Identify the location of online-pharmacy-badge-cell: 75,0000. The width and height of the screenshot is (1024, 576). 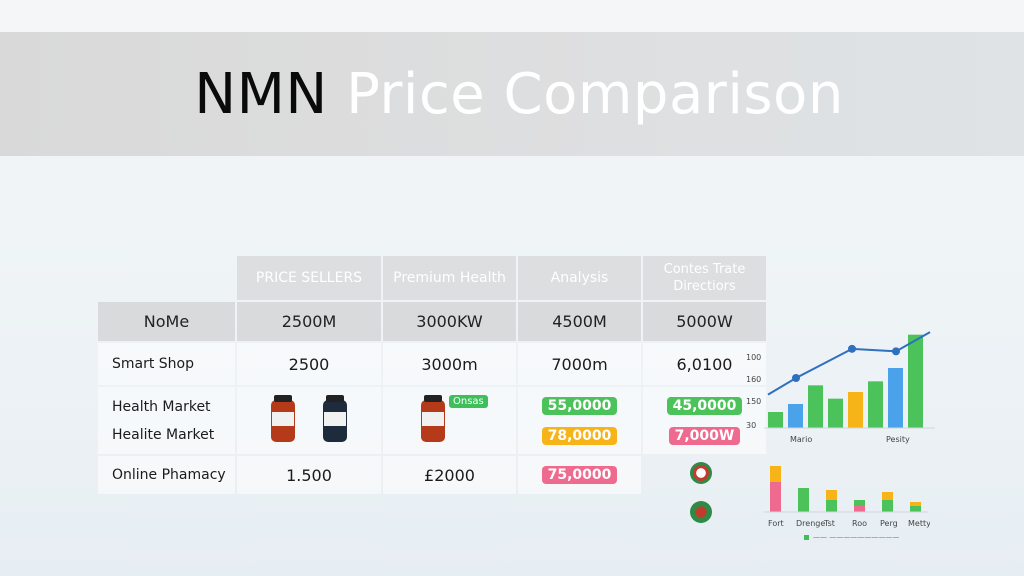
(579, 475).